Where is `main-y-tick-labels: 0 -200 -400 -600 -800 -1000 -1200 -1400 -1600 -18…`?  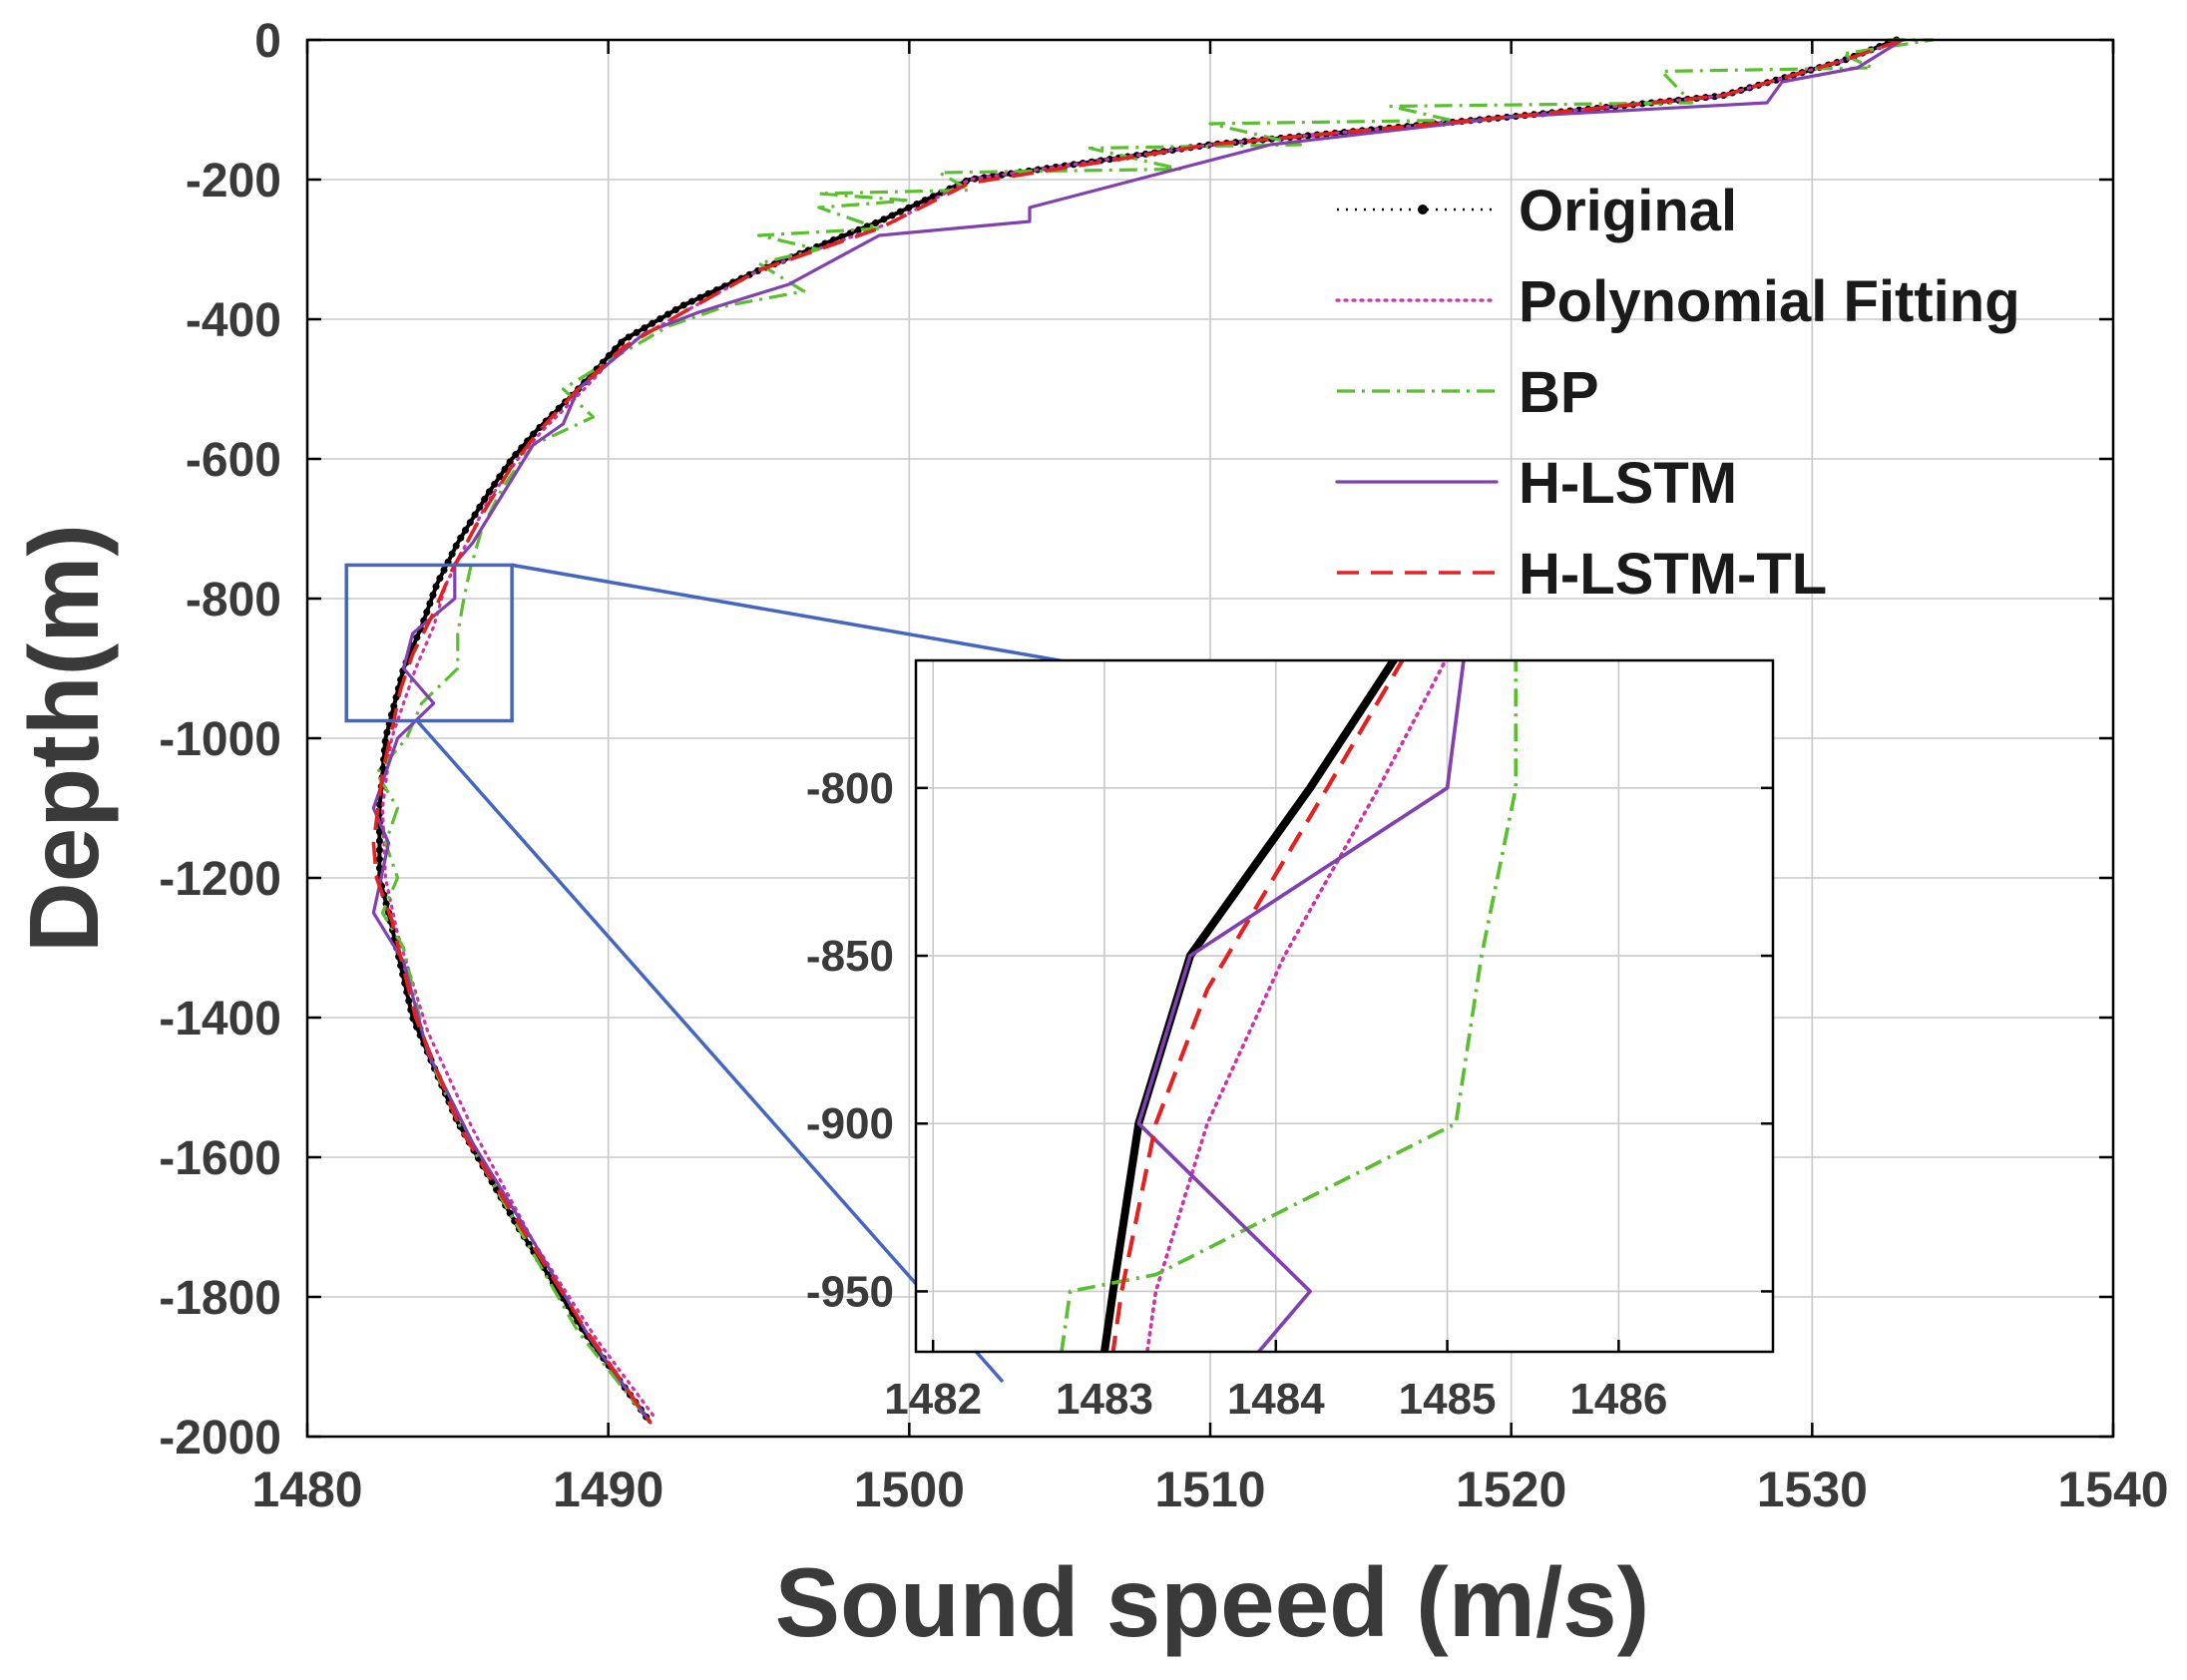
main-y-tick-labels: 0 -200 -400 -600 -800 -1000 -1200 -1400 -1600 -18… is located at coordinates (220, 740).